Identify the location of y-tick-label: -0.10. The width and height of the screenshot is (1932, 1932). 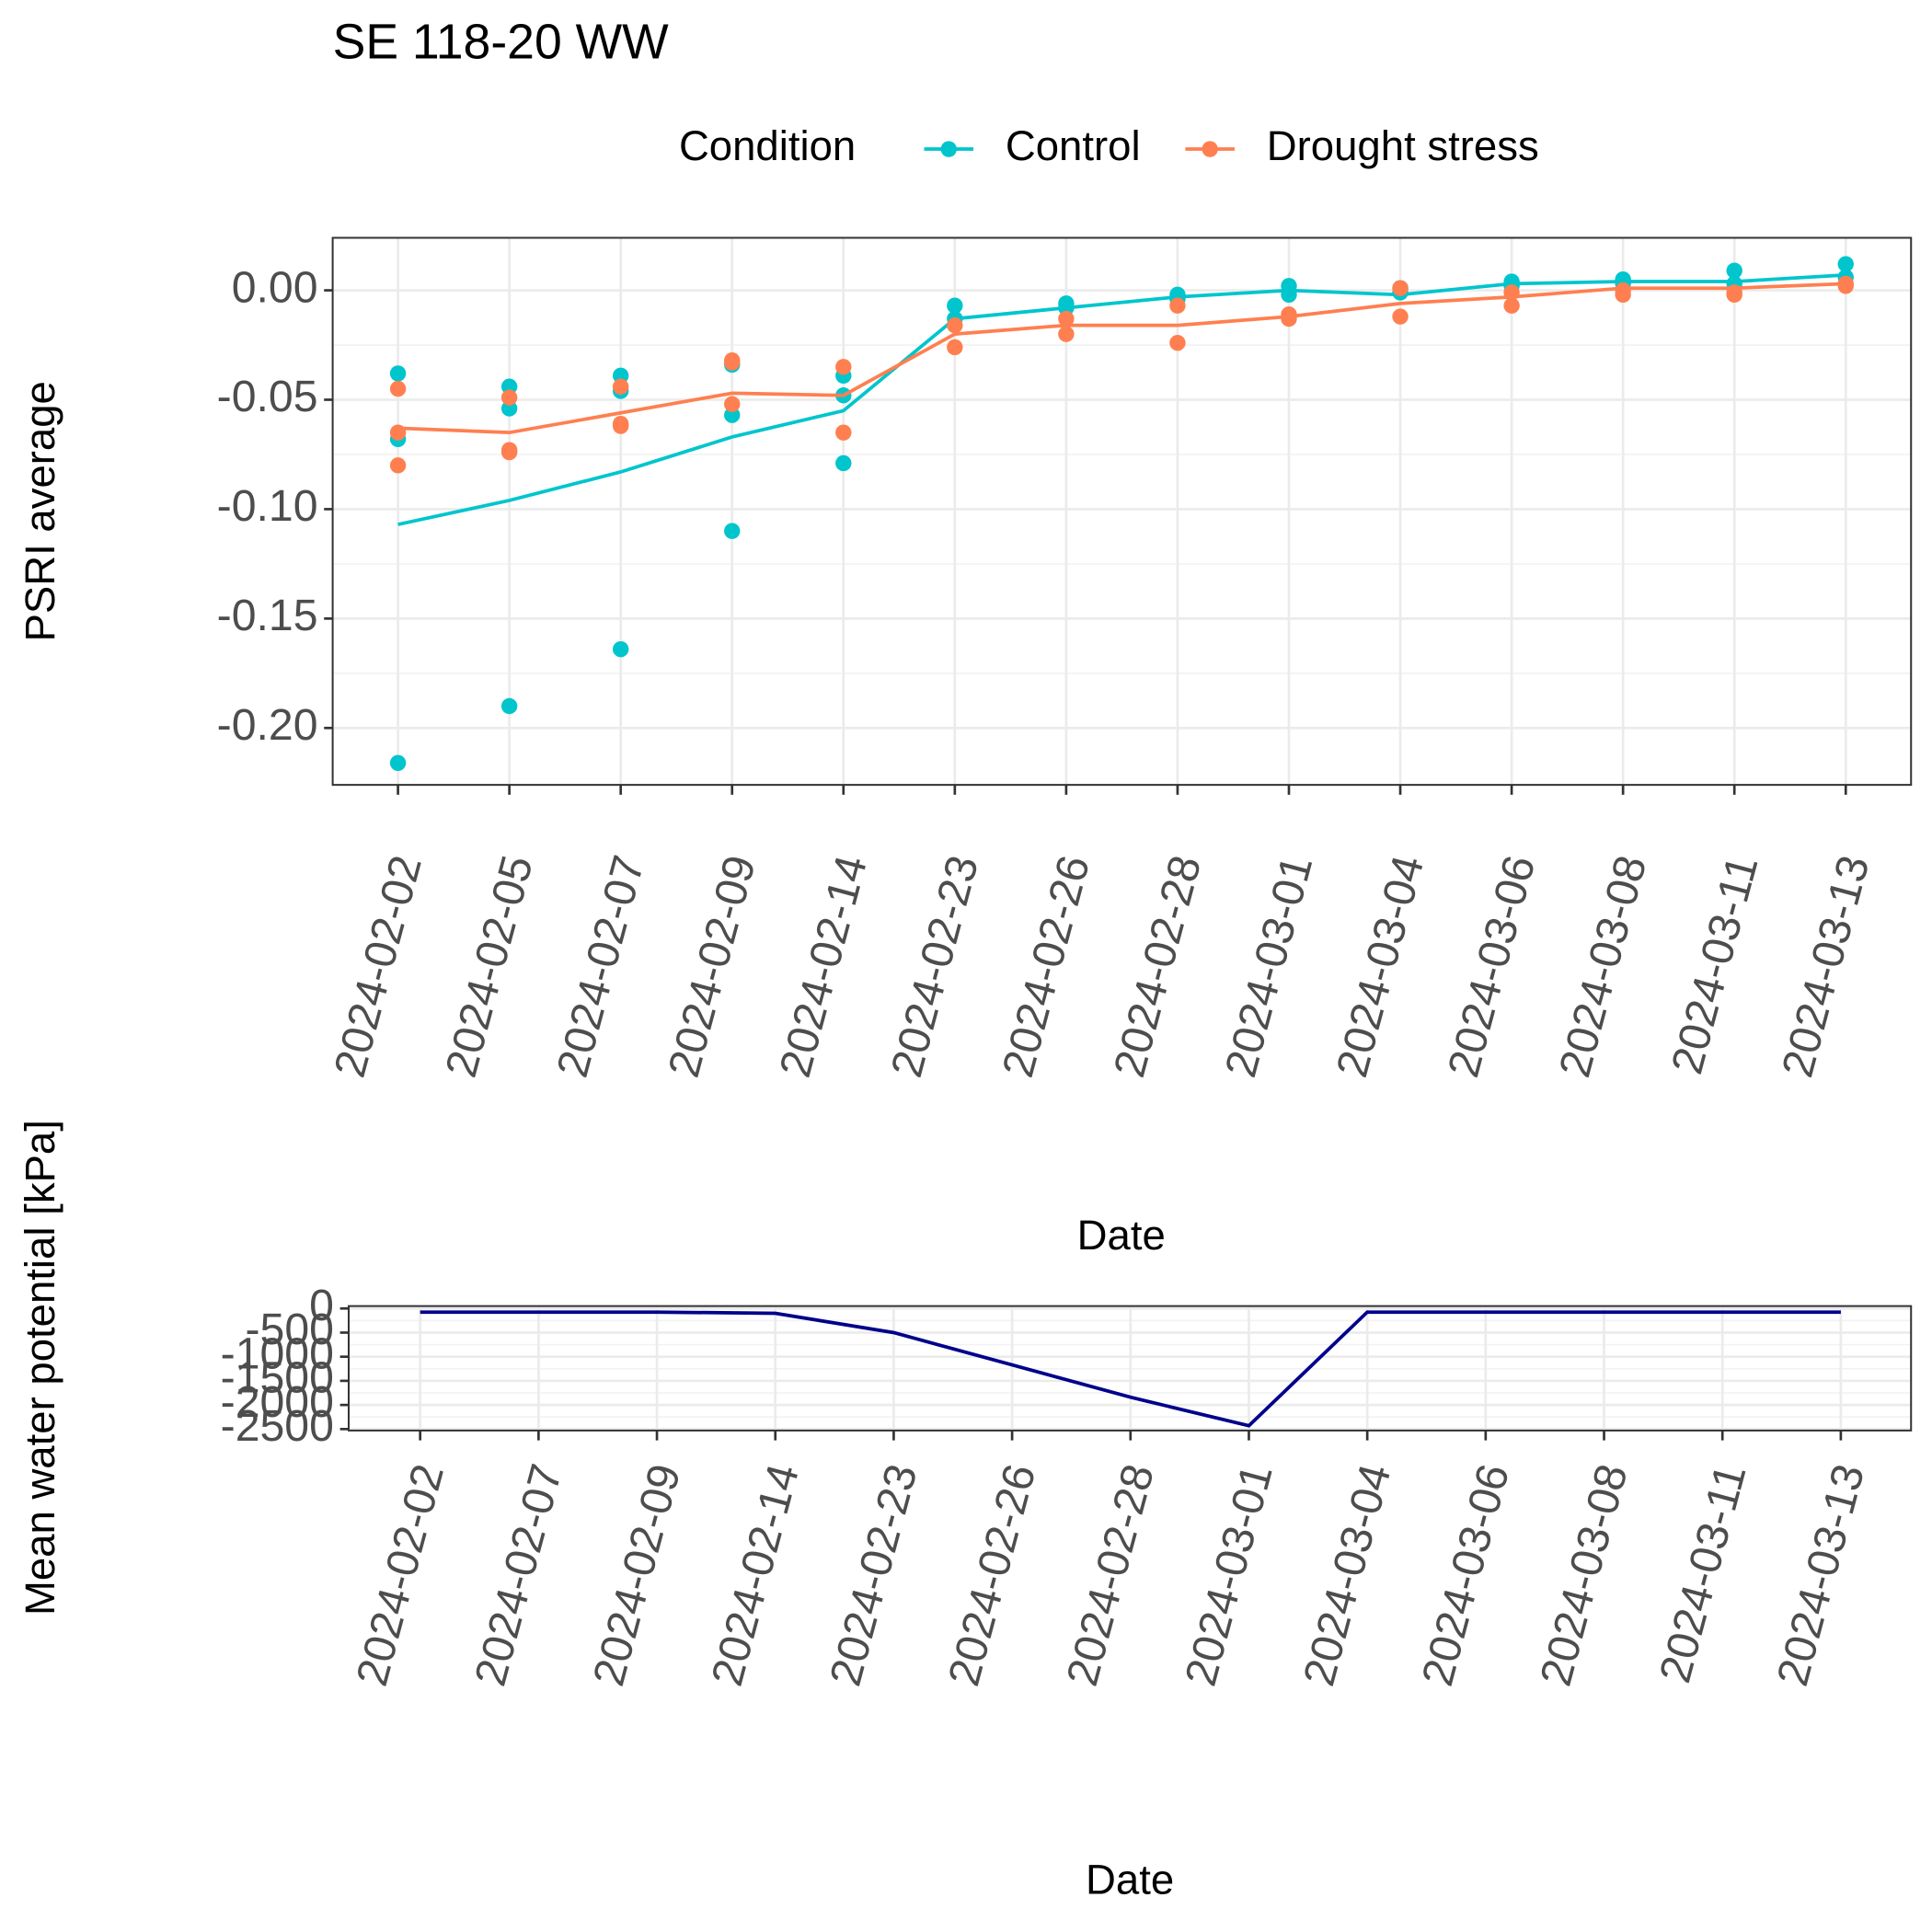
(267, 506).